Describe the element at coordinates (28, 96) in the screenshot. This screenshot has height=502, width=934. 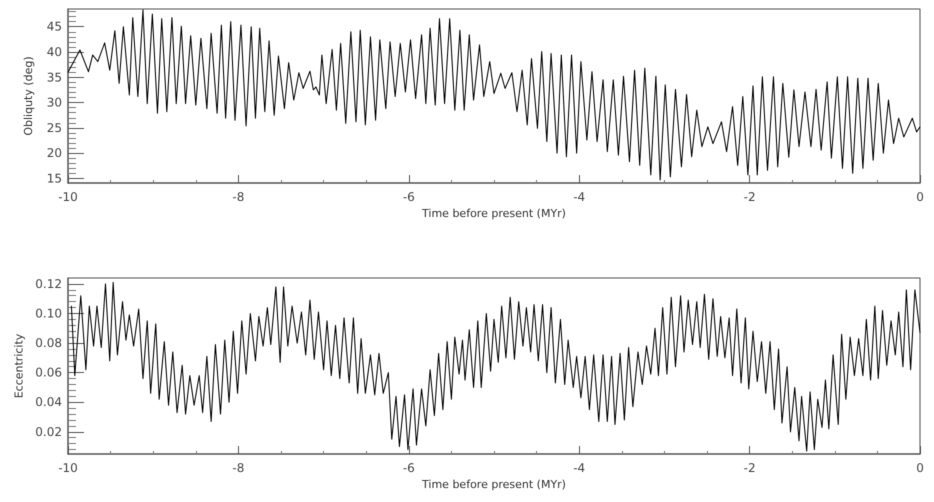
I see `y-axis-title: Obliquty (deg)` at that location.